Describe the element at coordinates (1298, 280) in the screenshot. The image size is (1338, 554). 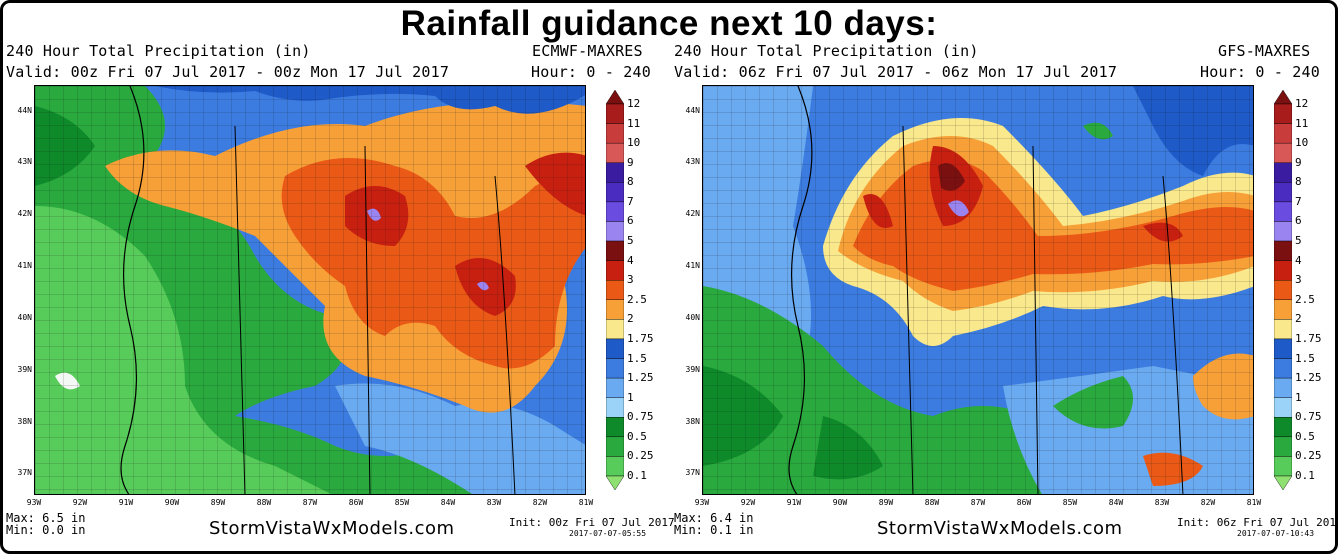
I see `colorbar-tick-label: 3` at that location.